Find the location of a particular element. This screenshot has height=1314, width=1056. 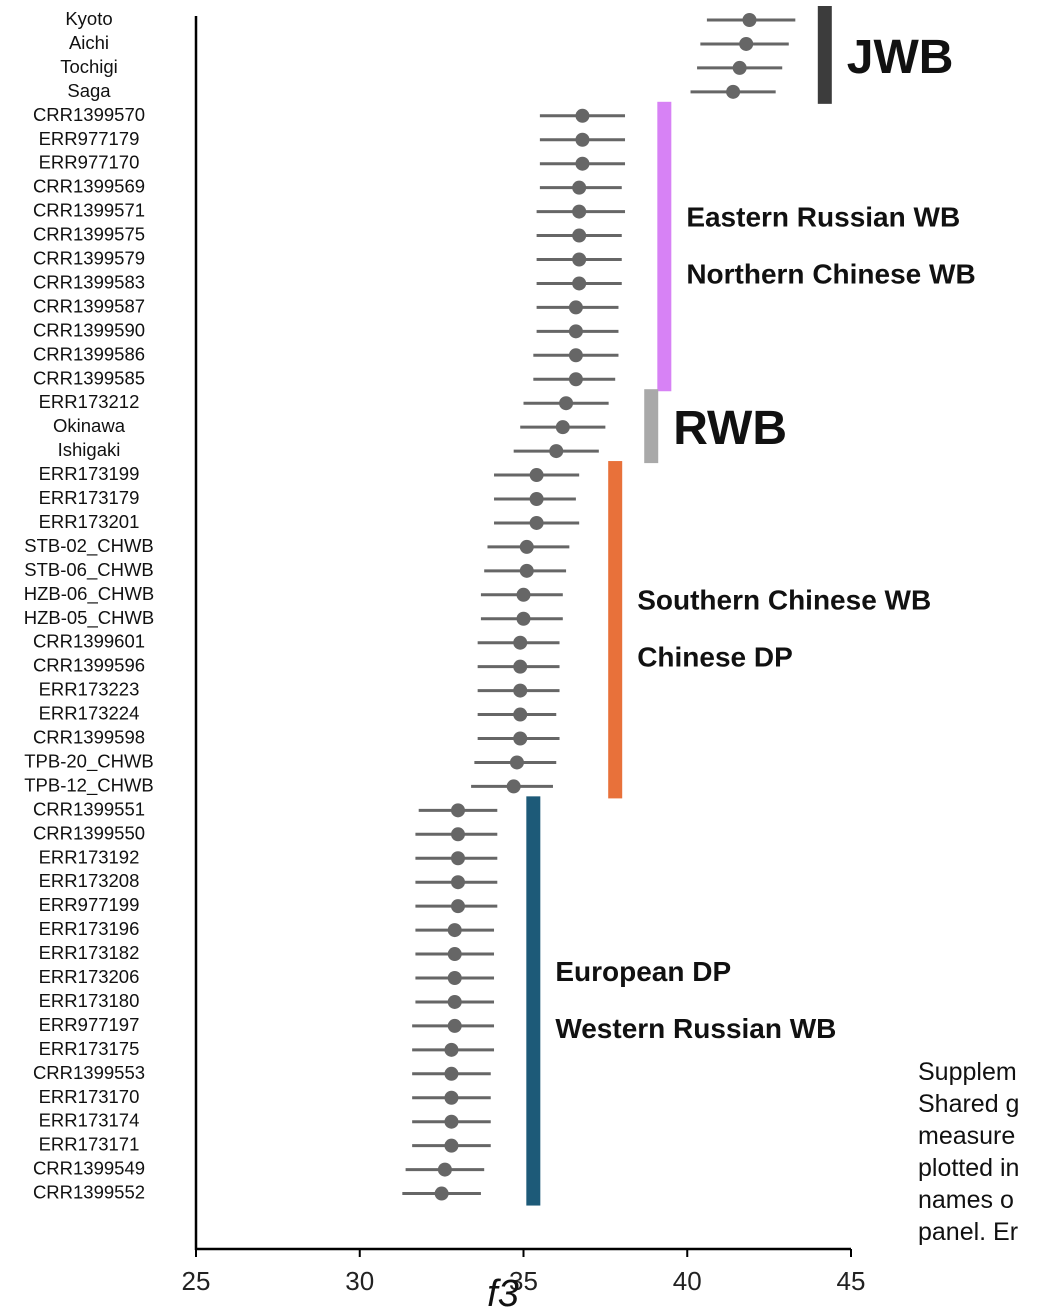

x-tick-label: 30 is located at coordinates (359, 1281).